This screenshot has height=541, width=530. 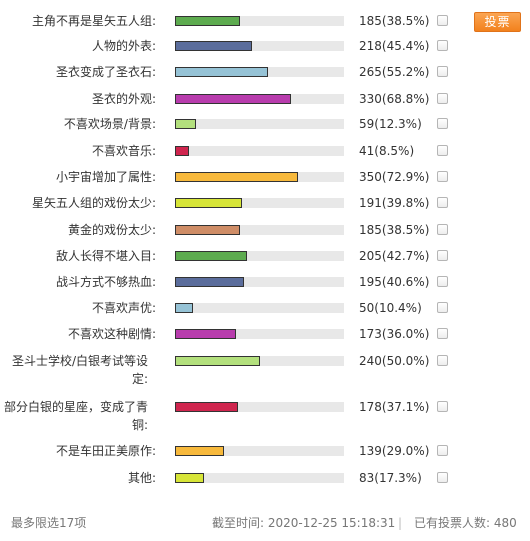 What do you see at coordinates (105, 282) in the screenshot?
I see `option-label: 战斗方式不够热血:` at bounding box center [105, 282].